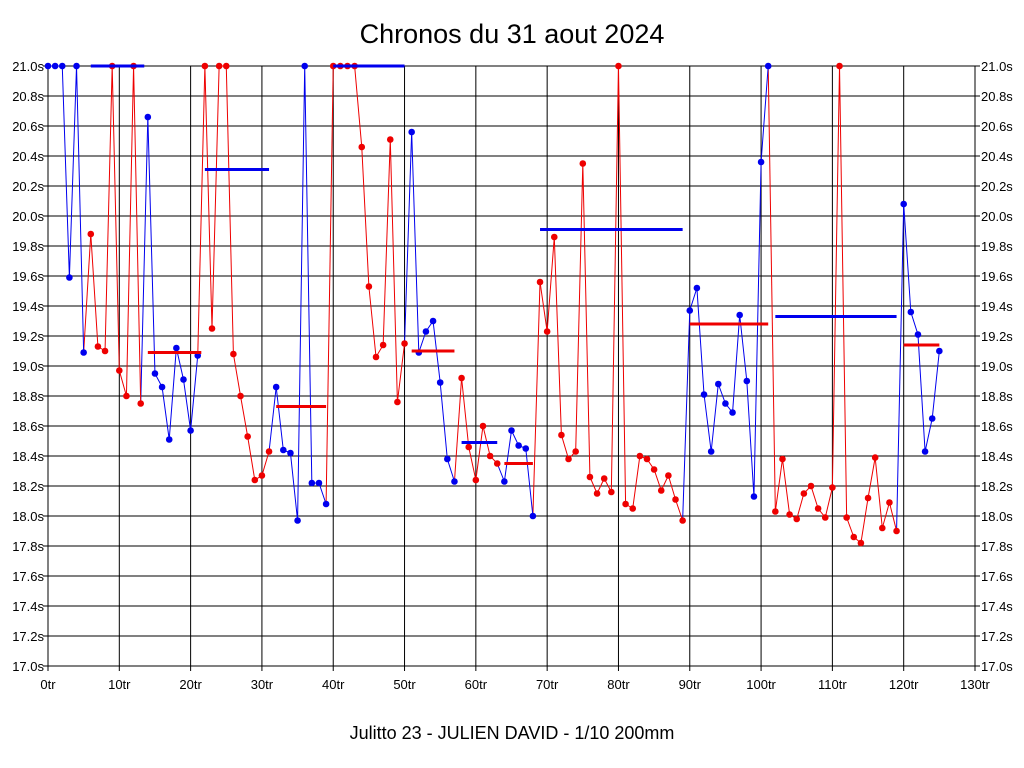 The height and width of the screenshot is (768, 1024). Describe the element at coordinates (28, 606) in the screenshot. I see `y-tick-label-left: 17.4s` at that location.